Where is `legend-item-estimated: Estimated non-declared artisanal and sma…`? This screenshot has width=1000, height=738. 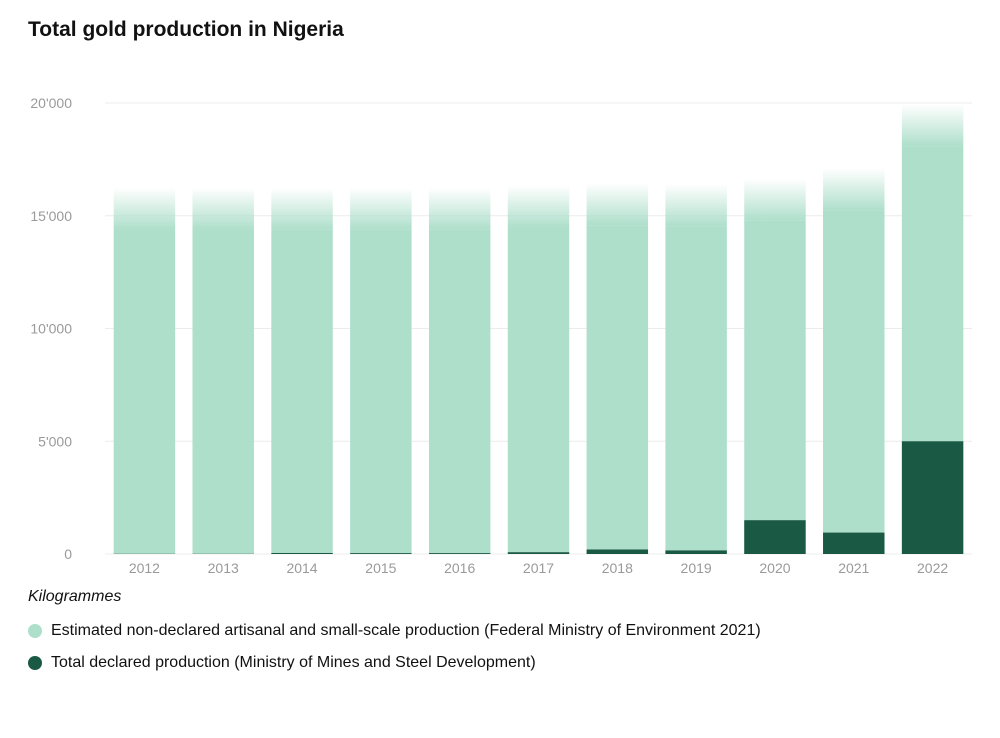 legend-item-estimated: Estimated non-declared artisanal and sma… is located at coordinates (394, 631).